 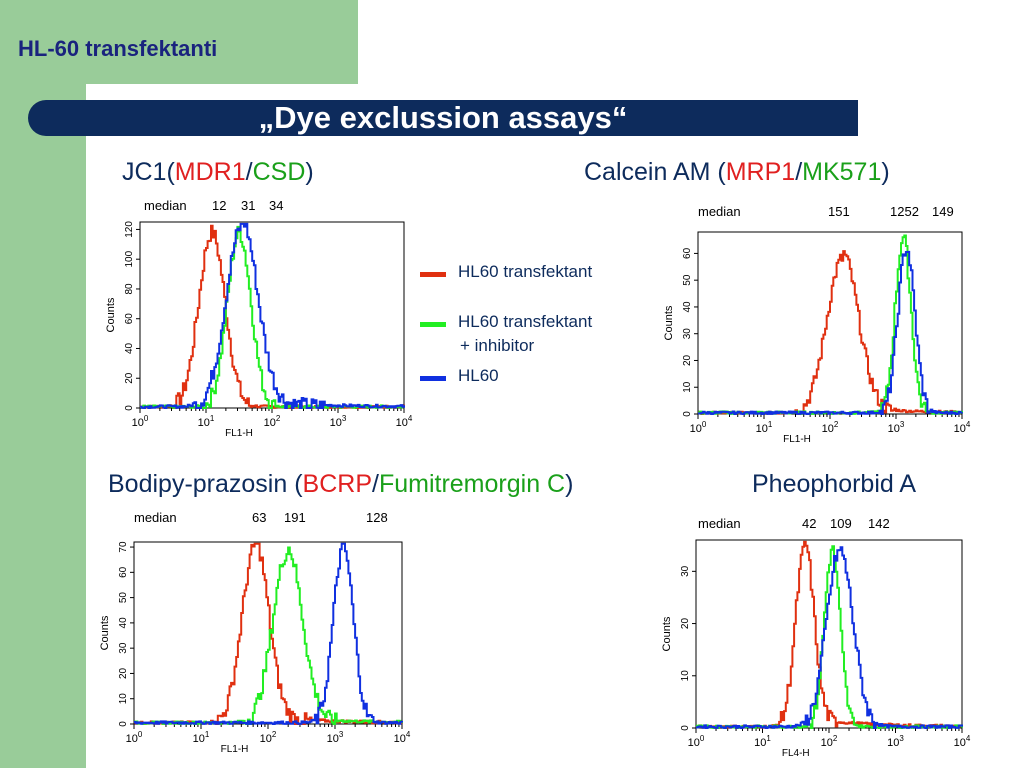 I want to click on median-value: 1252, so click(x=904, y=211).